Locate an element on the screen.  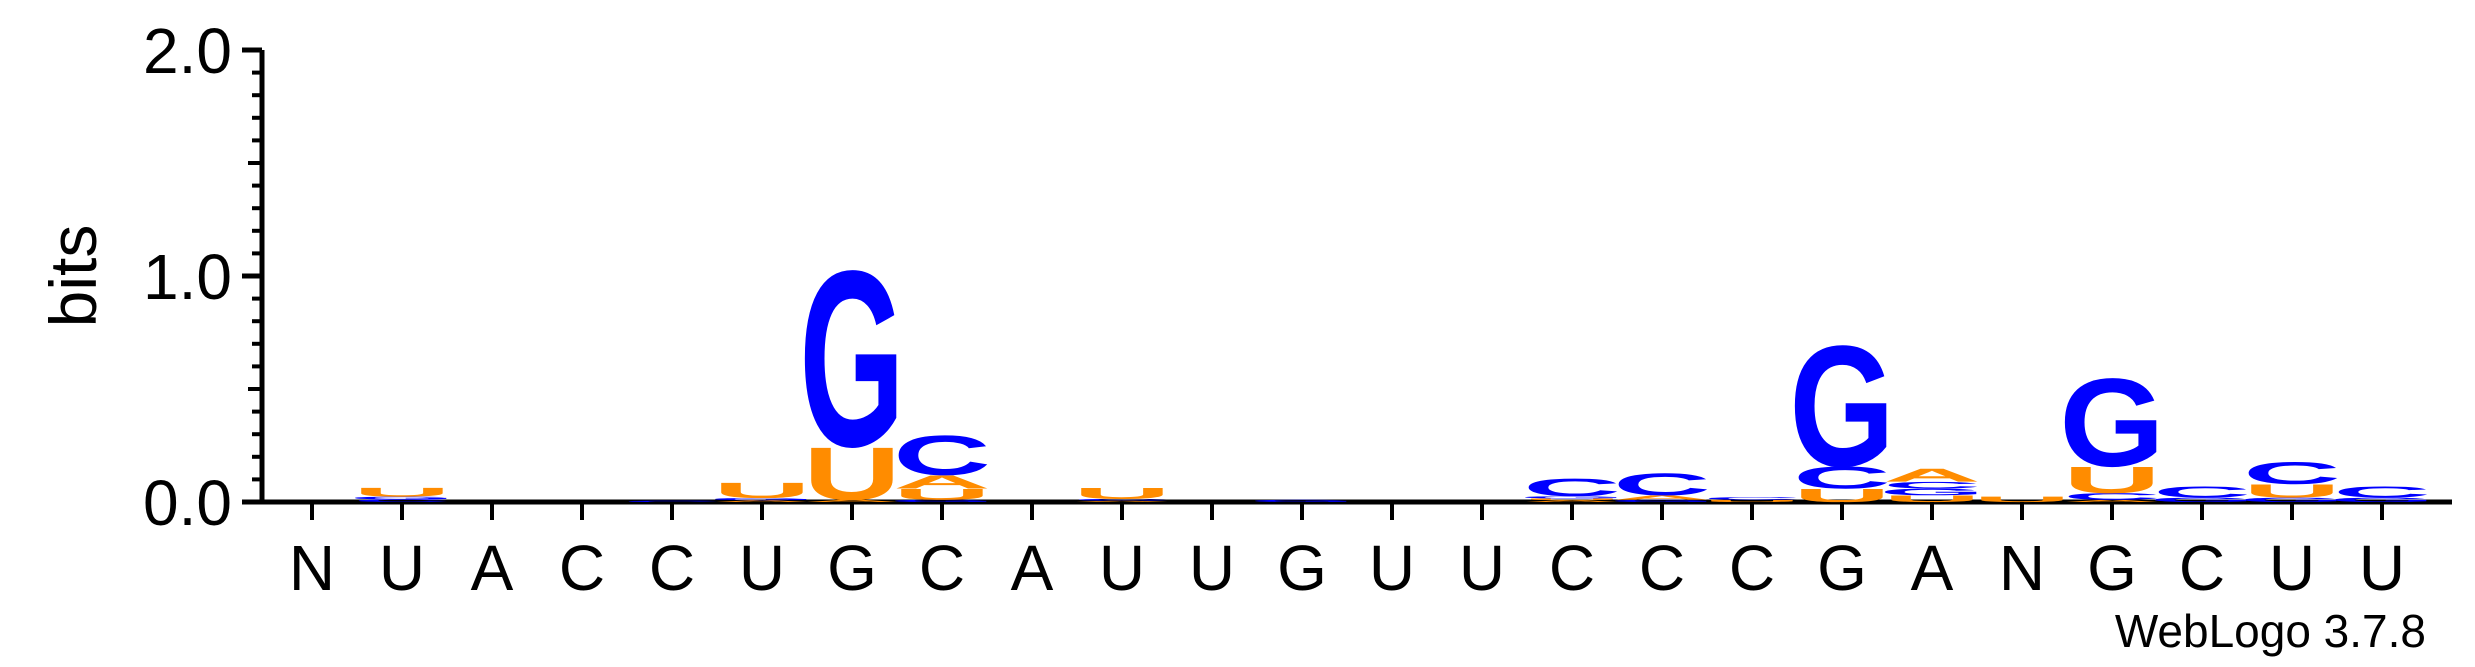
weblogo-credit: WebLogo 3.7.8 is located at coordinates (2270, 631).